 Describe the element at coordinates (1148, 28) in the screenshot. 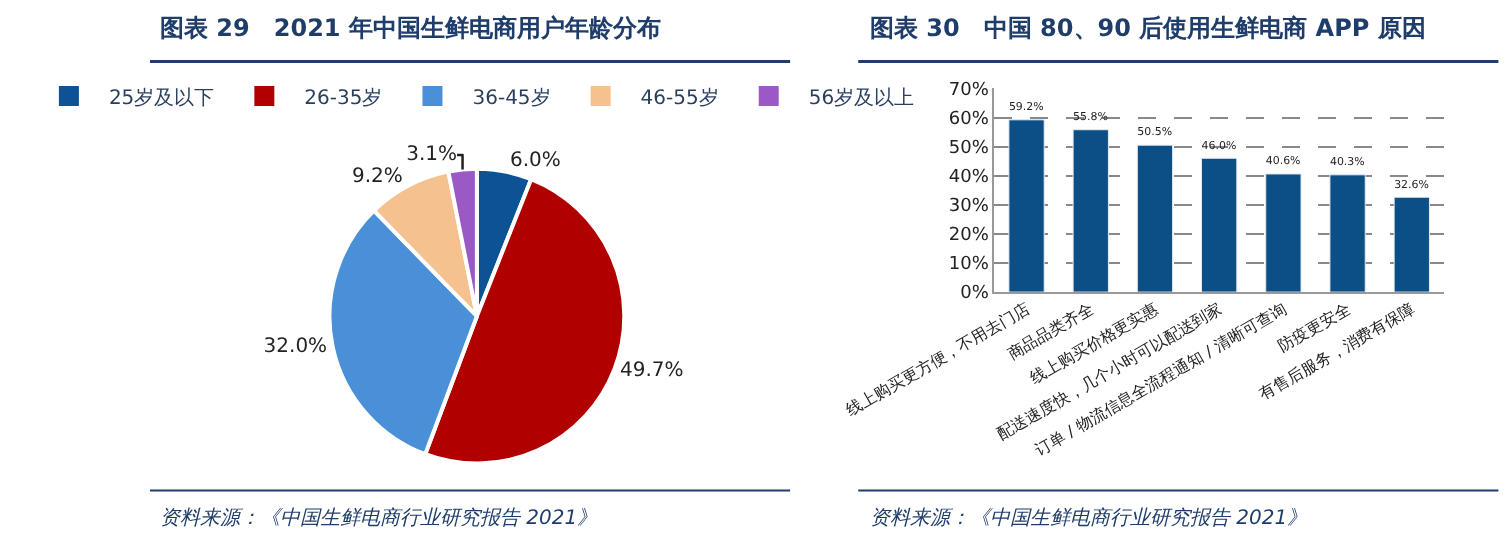

I see `chart-title: 图表 30 中国 80、90 后使用生鲜电商 APP 原因` at that location.